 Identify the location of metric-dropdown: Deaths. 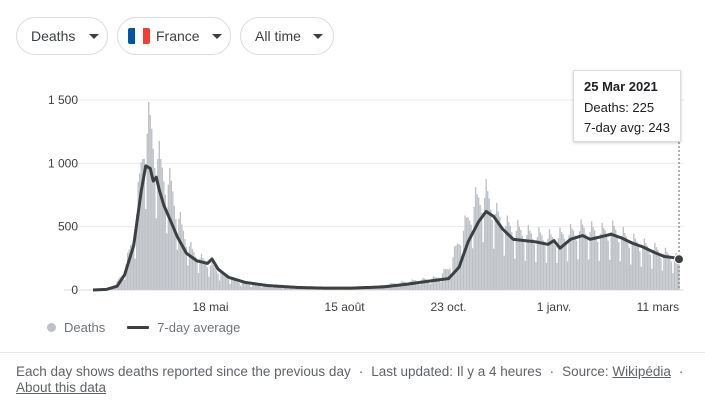
(62, 36).